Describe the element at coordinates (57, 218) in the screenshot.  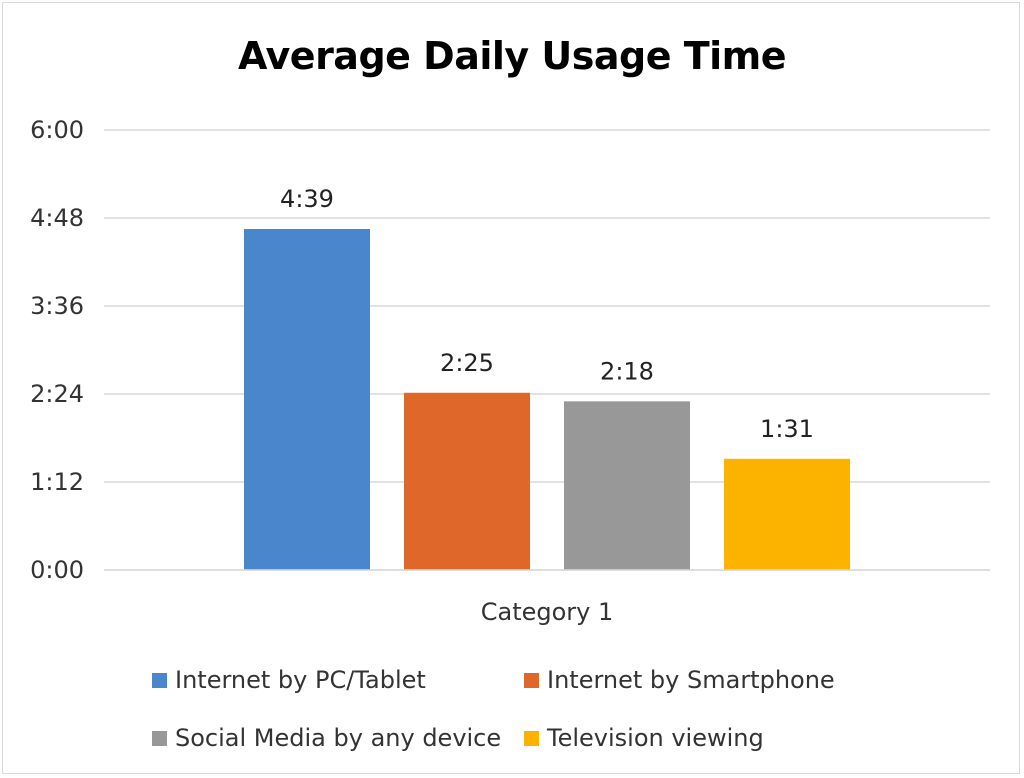
I see `y-tick-label: 4:48` at that location.